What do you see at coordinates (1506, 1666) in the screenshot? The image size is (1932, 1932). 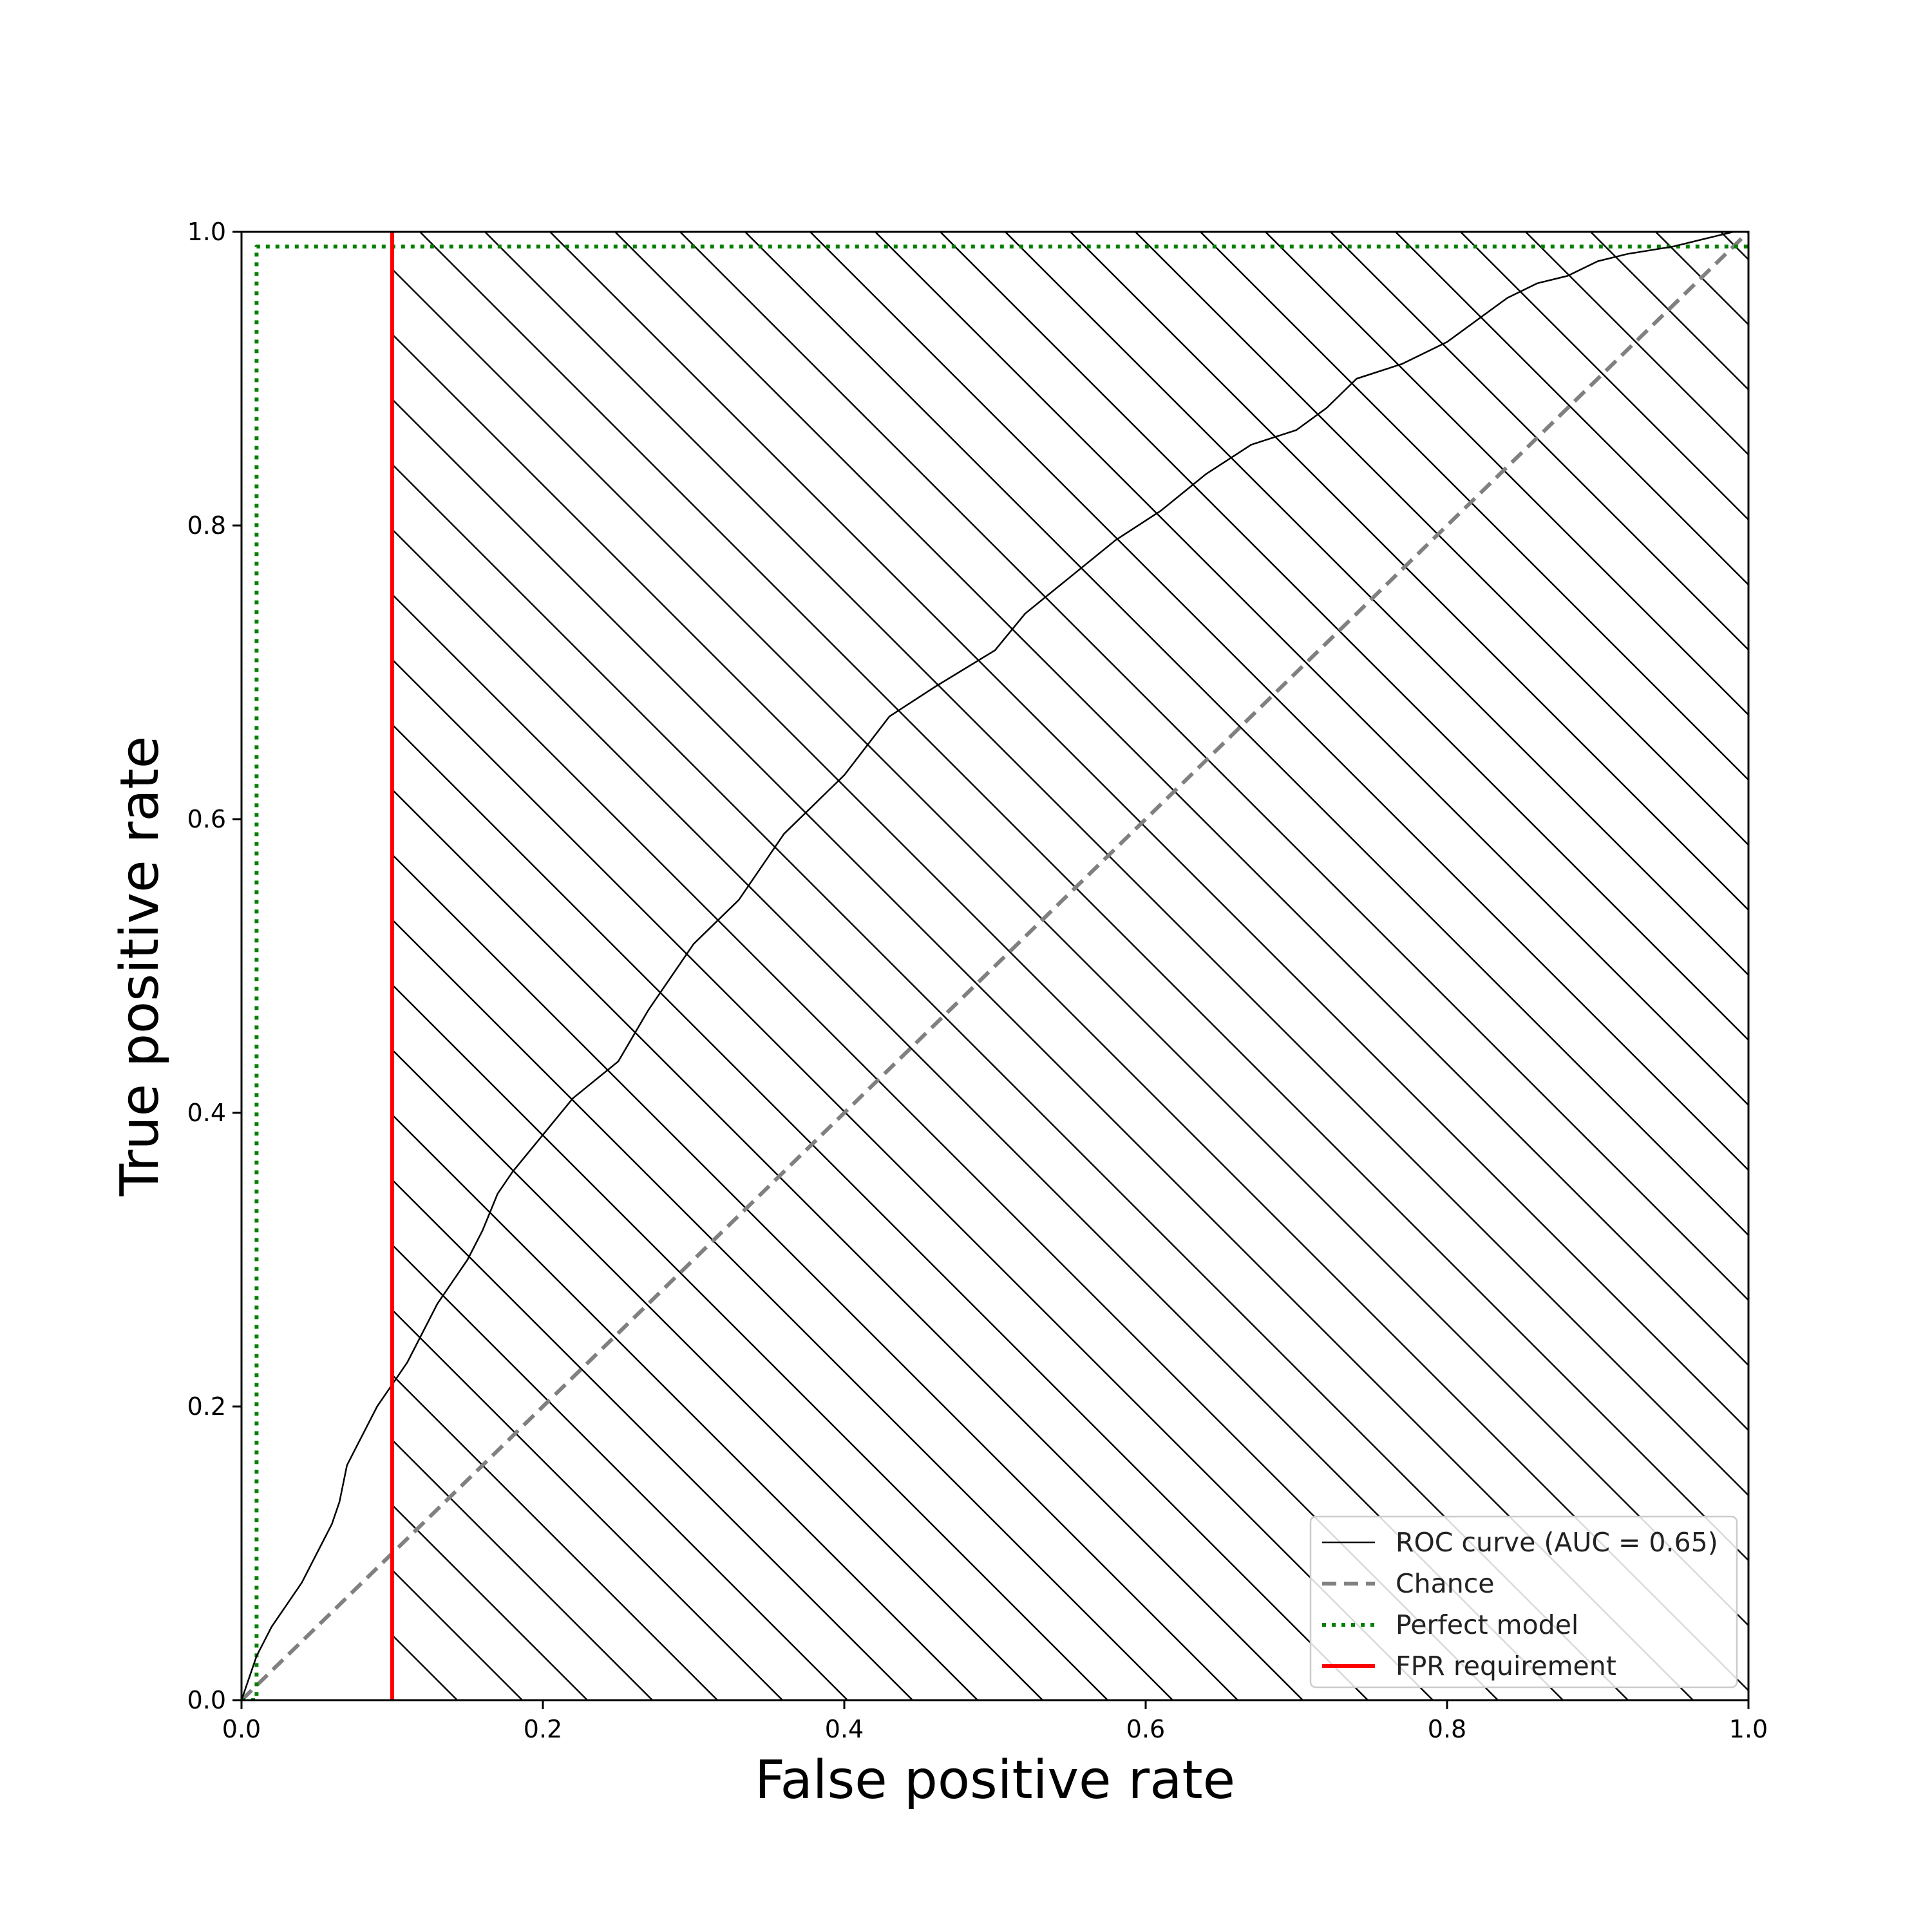 I see `legend-label-3: FPR requirement` at bounding box center [1506, 1666].